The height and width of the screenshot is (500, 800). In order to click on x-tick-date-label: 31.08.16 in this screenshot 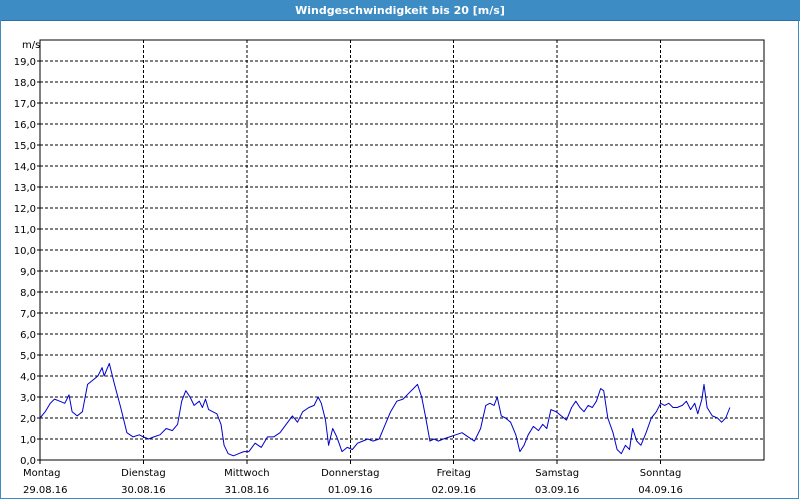, I will do `click(247, 490)`.